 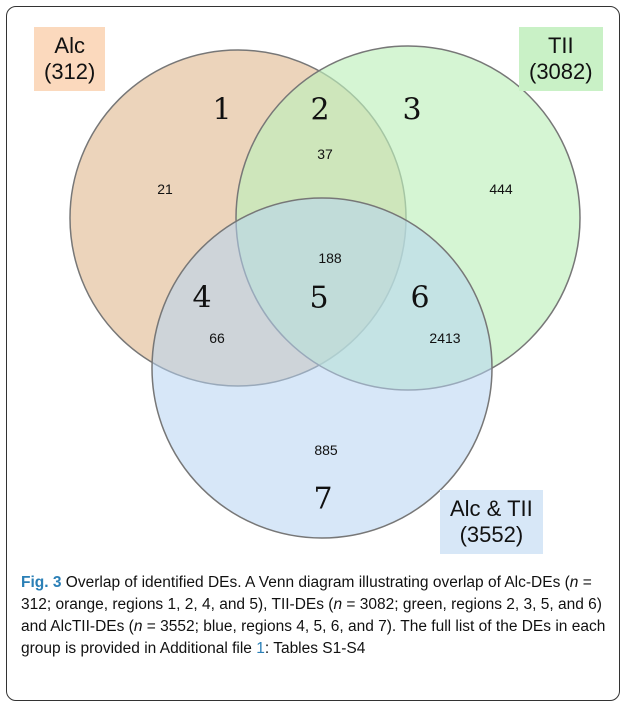 I want to click on region-number-7: 7, so click(x=323, y=499).